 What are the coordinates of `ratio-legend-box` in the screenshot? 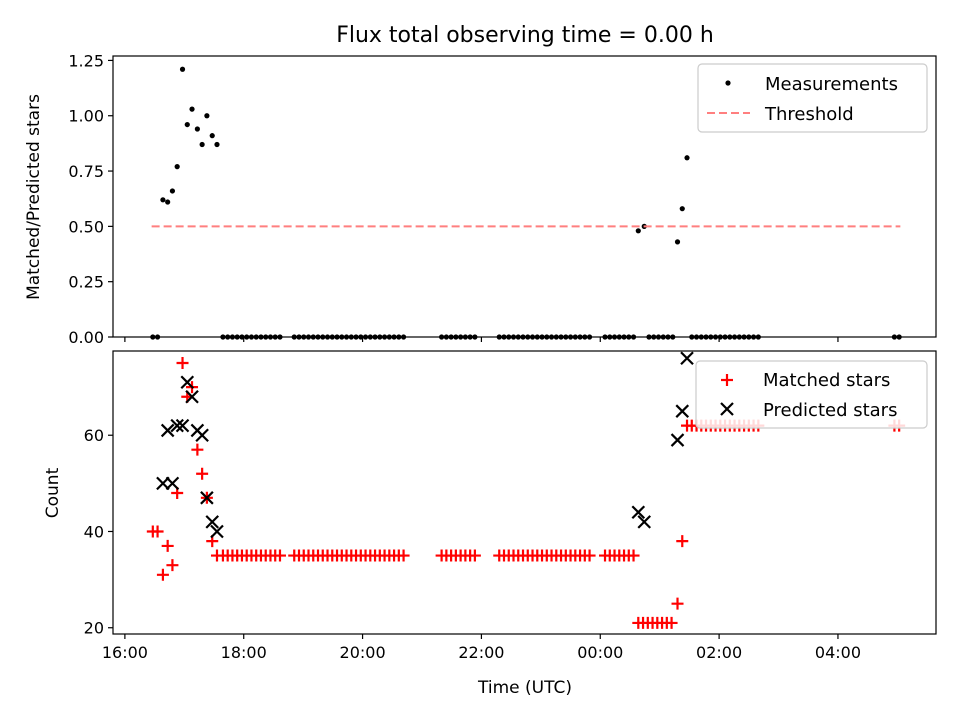 It's located at (812, 98).